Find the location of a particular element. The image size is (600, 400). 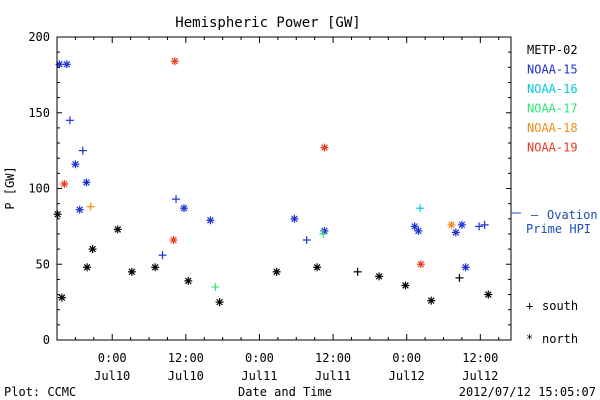

x-axis-label: Date and Time is located at coordinates (285, 392).